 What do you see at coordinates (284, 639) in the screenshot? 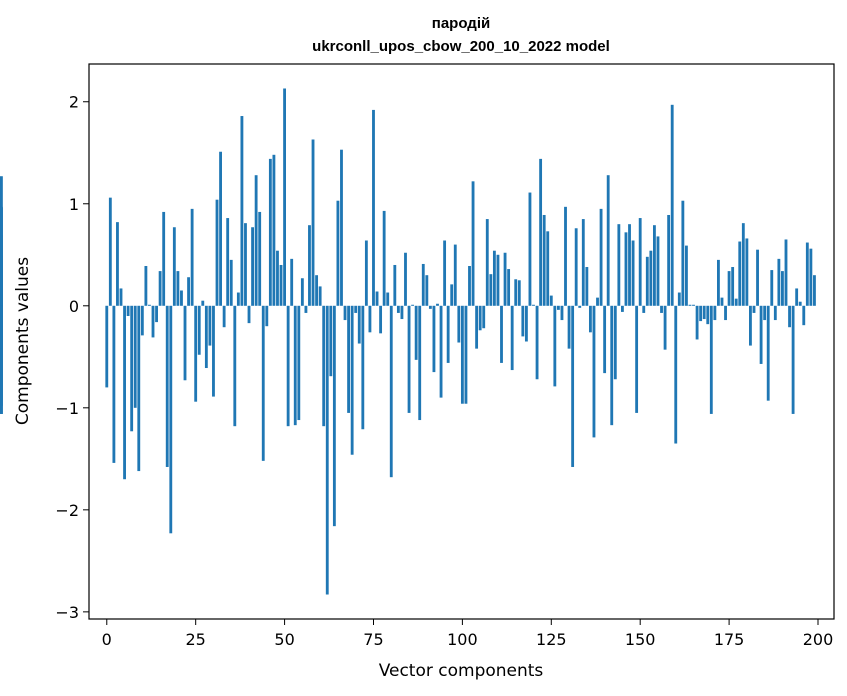
I see `x-tick-label: 50` at bounding box center [284, 639].